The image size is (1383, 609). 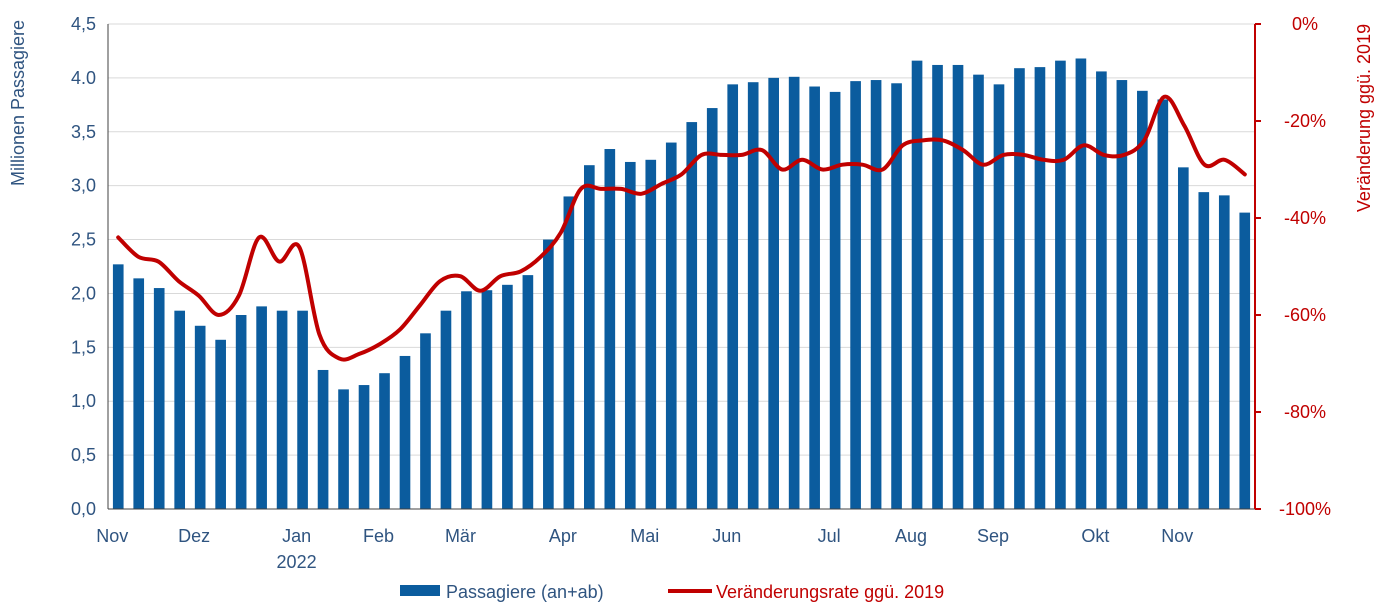 What do you see at coordinates (460, 536) in the screenshot?
I see `x-tick-label: Mär` at bounding box center [460, 536].